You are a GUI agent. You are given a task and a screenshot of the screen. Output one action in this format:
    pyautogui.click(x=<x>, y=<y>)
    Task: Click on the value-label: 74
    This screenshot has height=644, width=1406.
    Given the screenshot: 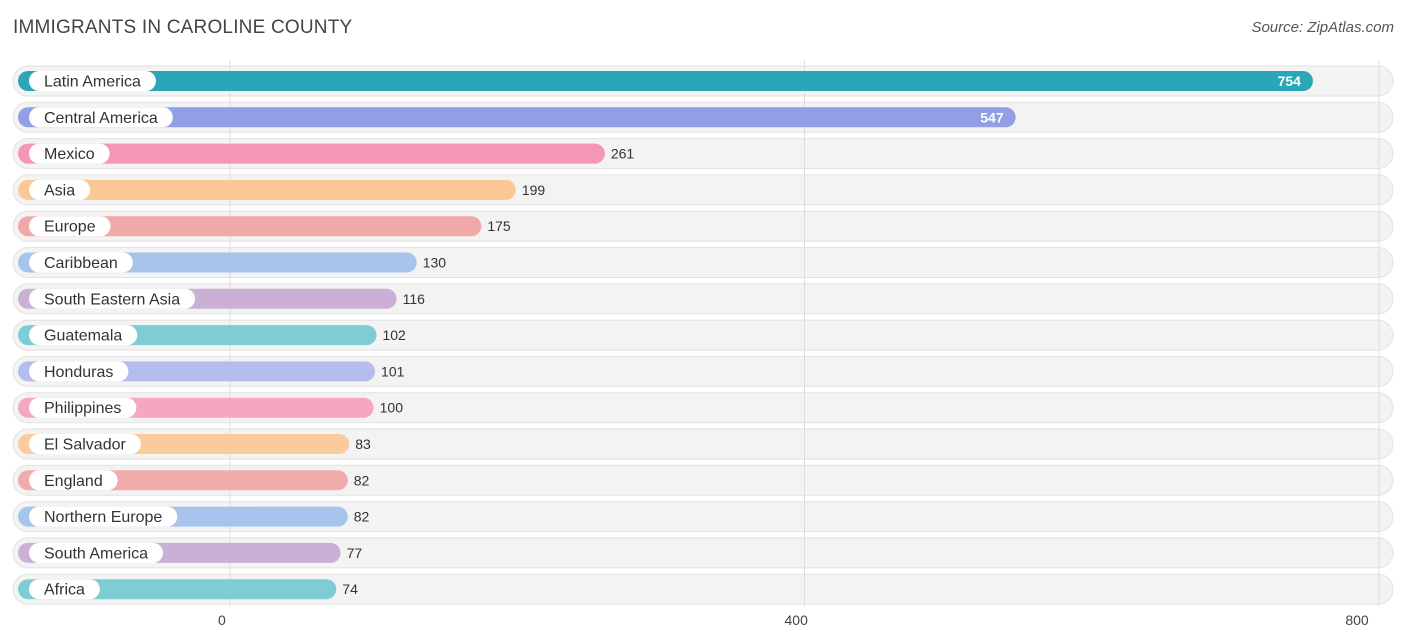 What is the action you would take?
    pyautogui.click(x=350, y=589)
    